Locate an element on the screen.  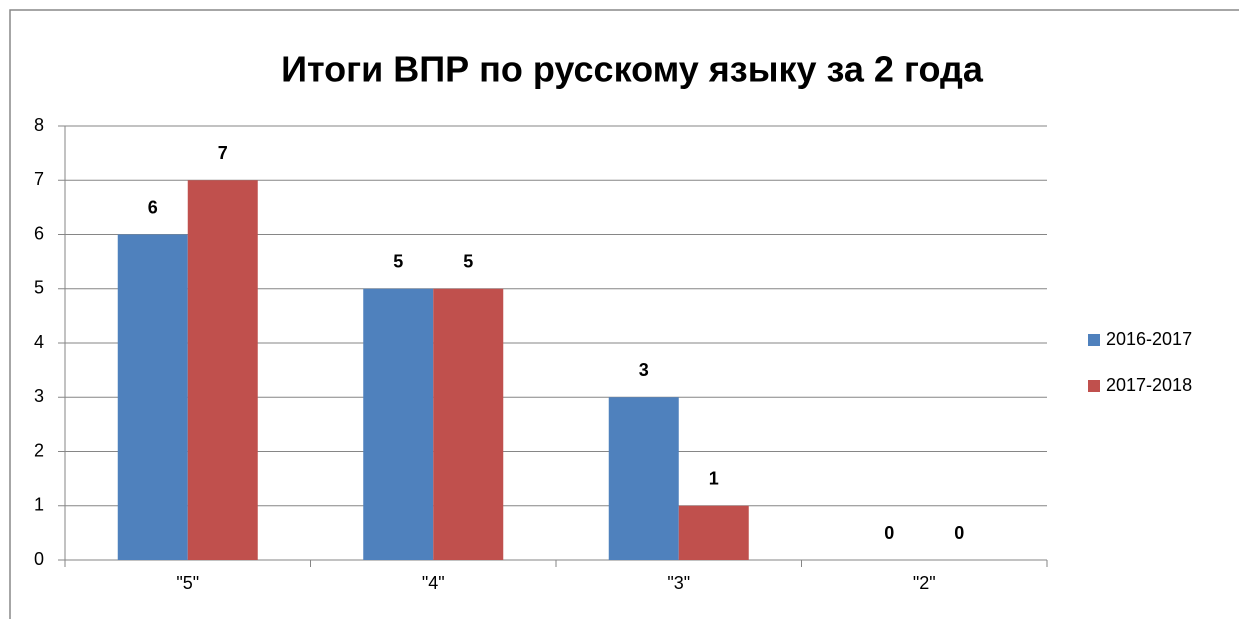
x-tick-label: "4" is located at coordinates (433, 583).